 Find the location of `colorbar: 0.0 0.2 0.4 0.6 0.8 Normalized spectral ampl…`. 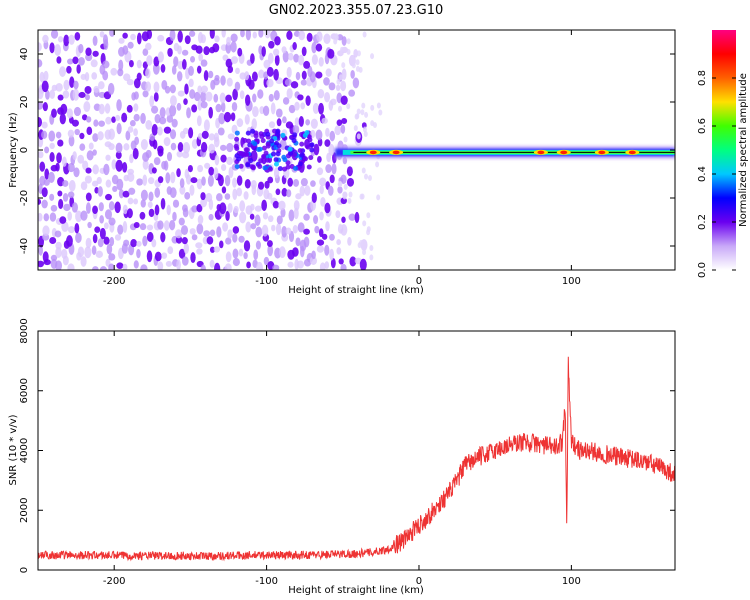

colorbar: 0.0 0.2 0.4 0.6 0.8 Normalized spectral ampl… is located at coordinates (723, 154).